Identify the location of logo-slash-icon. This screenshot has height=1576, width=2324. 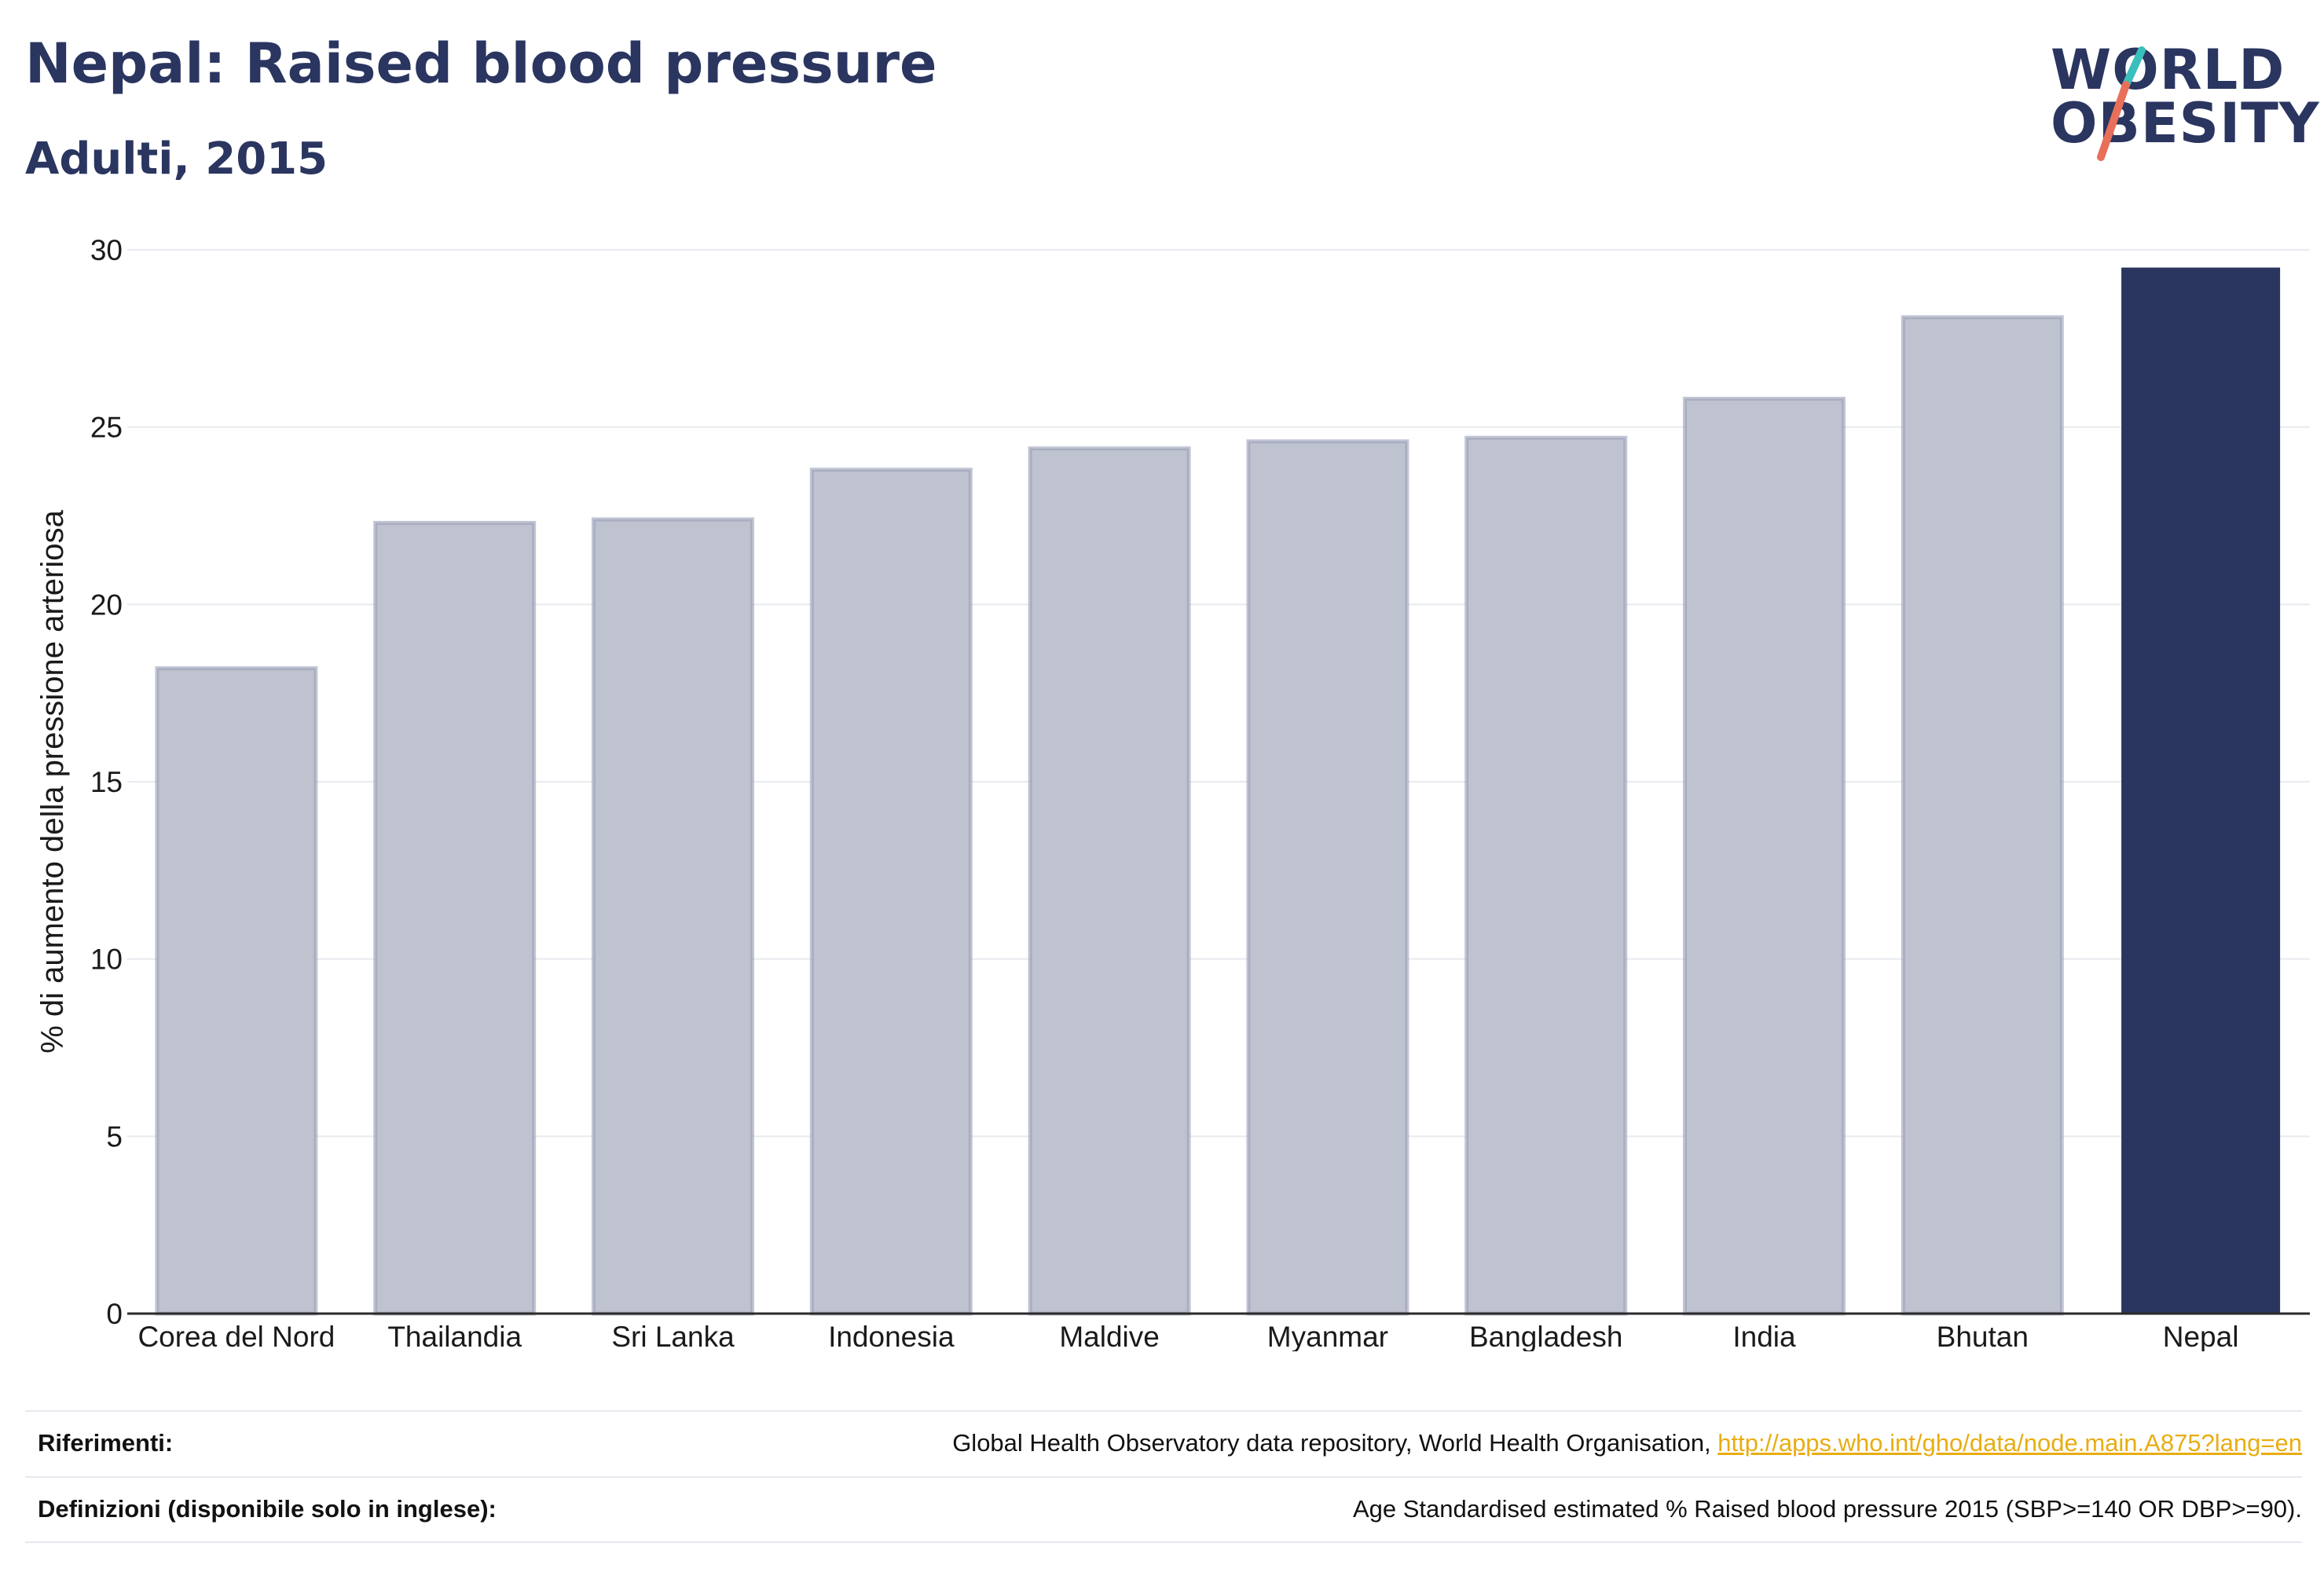
(2121, 103).